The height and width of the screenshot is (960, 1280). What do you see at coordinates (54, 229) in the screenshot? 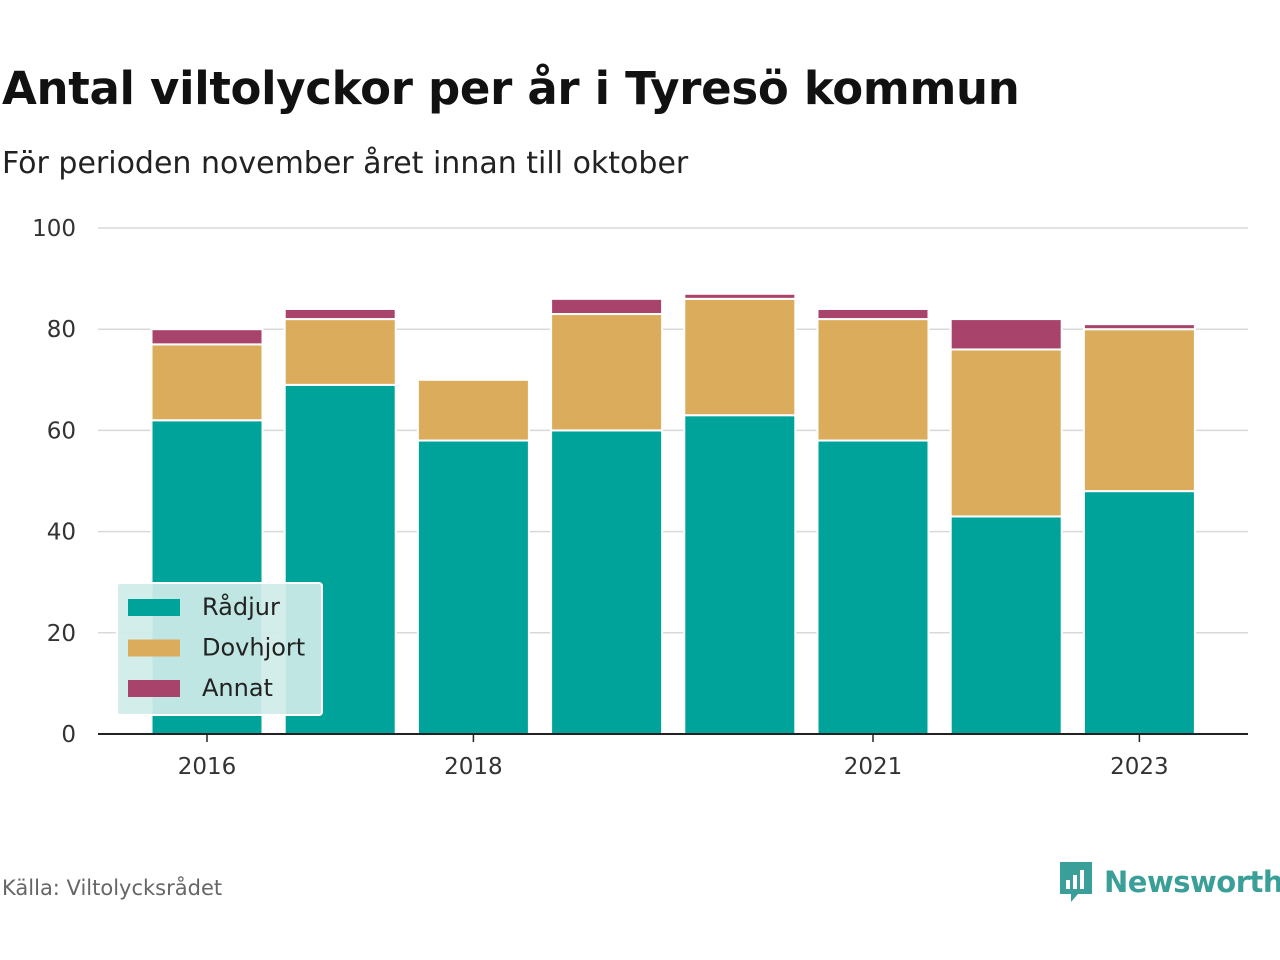
I see `y-tick-label: 100` at bounding box center [54, 229].